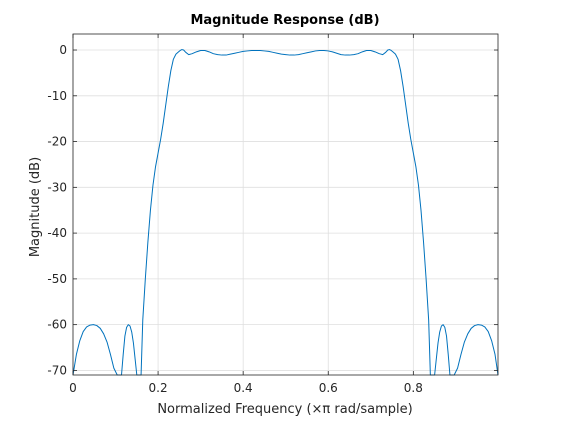  I want to click on chart-title: Magnitude Response (dB), so click(284, 20).